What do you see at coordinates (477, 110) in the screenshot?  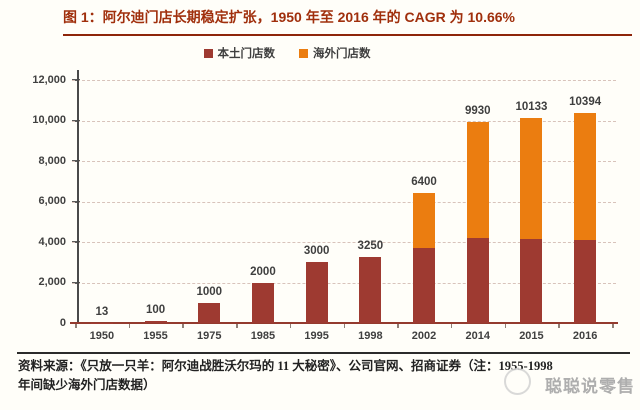 I see `bar-total-label-2014: 9930` at bounding box center [477, 110].